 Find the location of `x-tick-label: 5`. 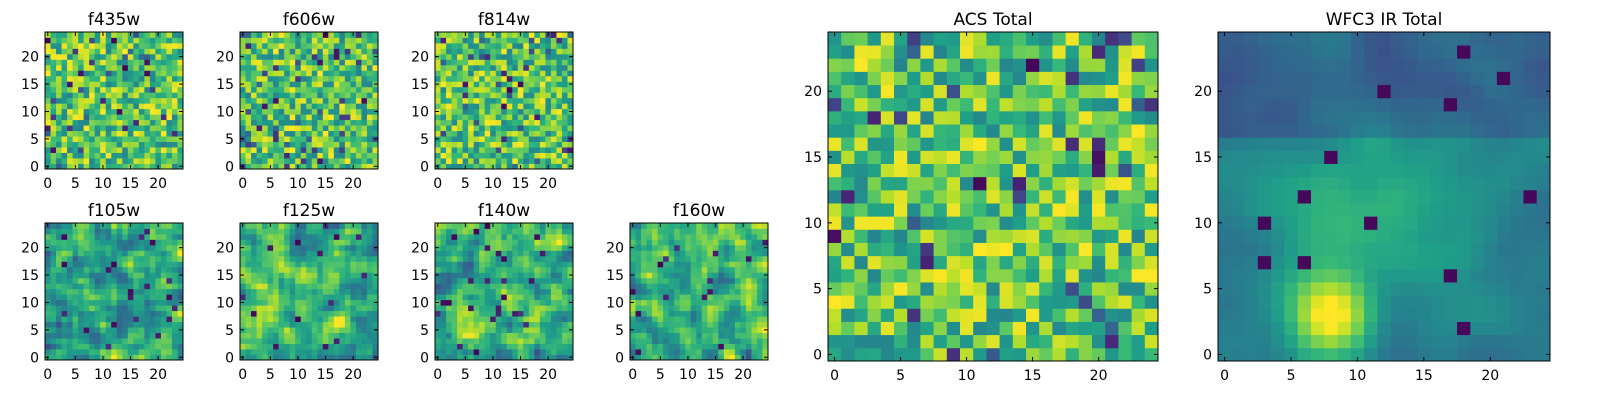

x-tick-label: 5 is located at coordinates (75, 375).